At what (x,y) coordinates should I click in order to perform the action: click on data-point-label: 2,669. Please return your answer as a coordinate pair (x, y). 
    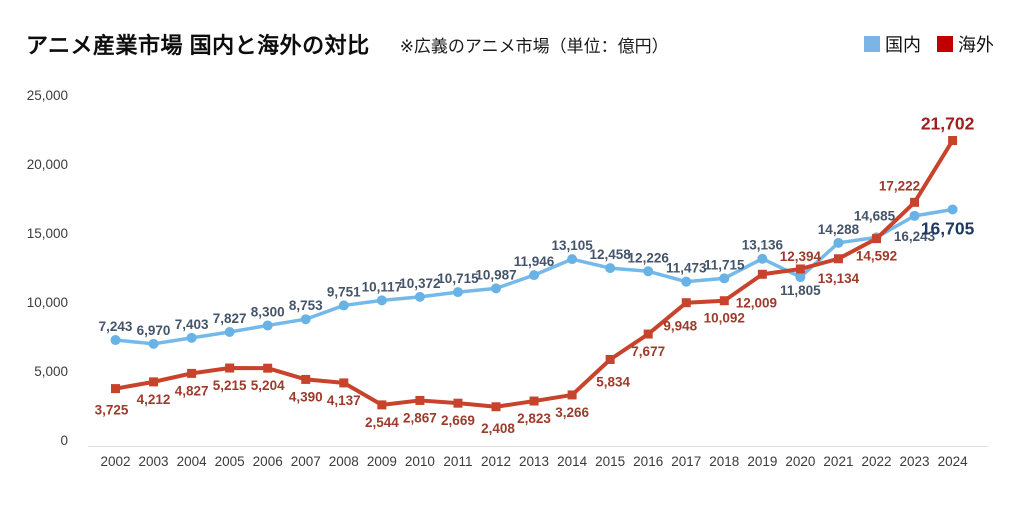
    Looking at the image, I should click on (458, 420).